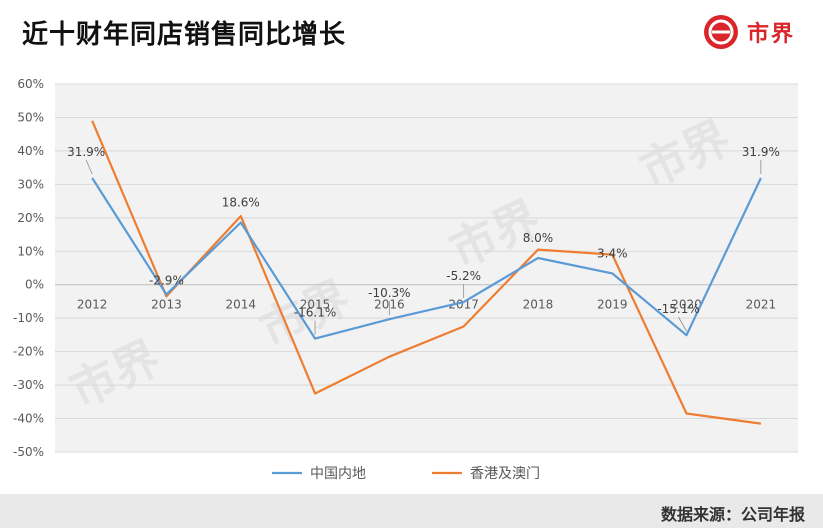 The width and height of the screenshot is (823, 528). I want to click on data-label: -5.2%, so click(463, 276).